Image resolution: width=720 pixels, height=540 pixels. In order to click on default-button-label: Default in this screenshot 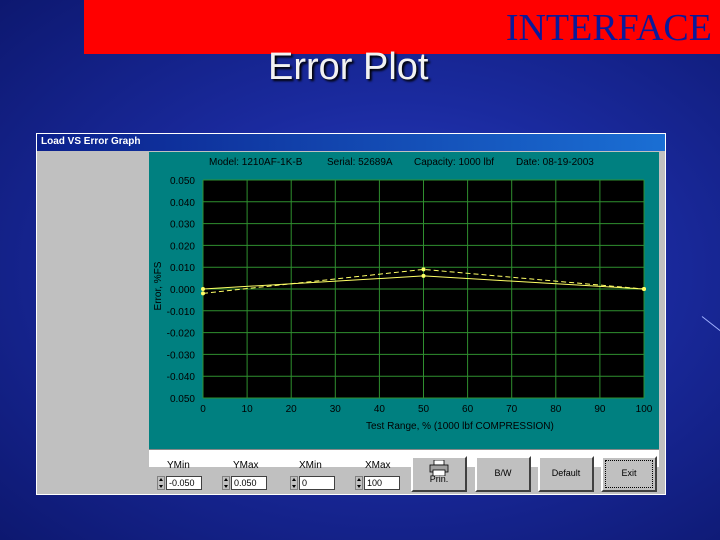, I will do `click(566, 473)`.